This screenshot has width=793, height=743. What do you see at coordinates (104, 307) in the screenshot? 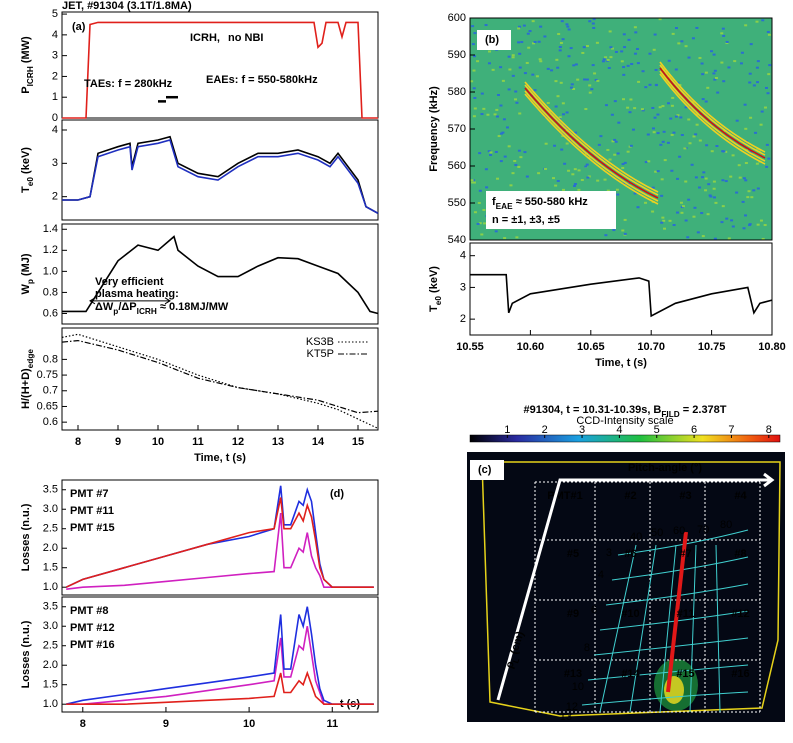
I see `annotation-part: ΔW` at bounding box center [104, 307].